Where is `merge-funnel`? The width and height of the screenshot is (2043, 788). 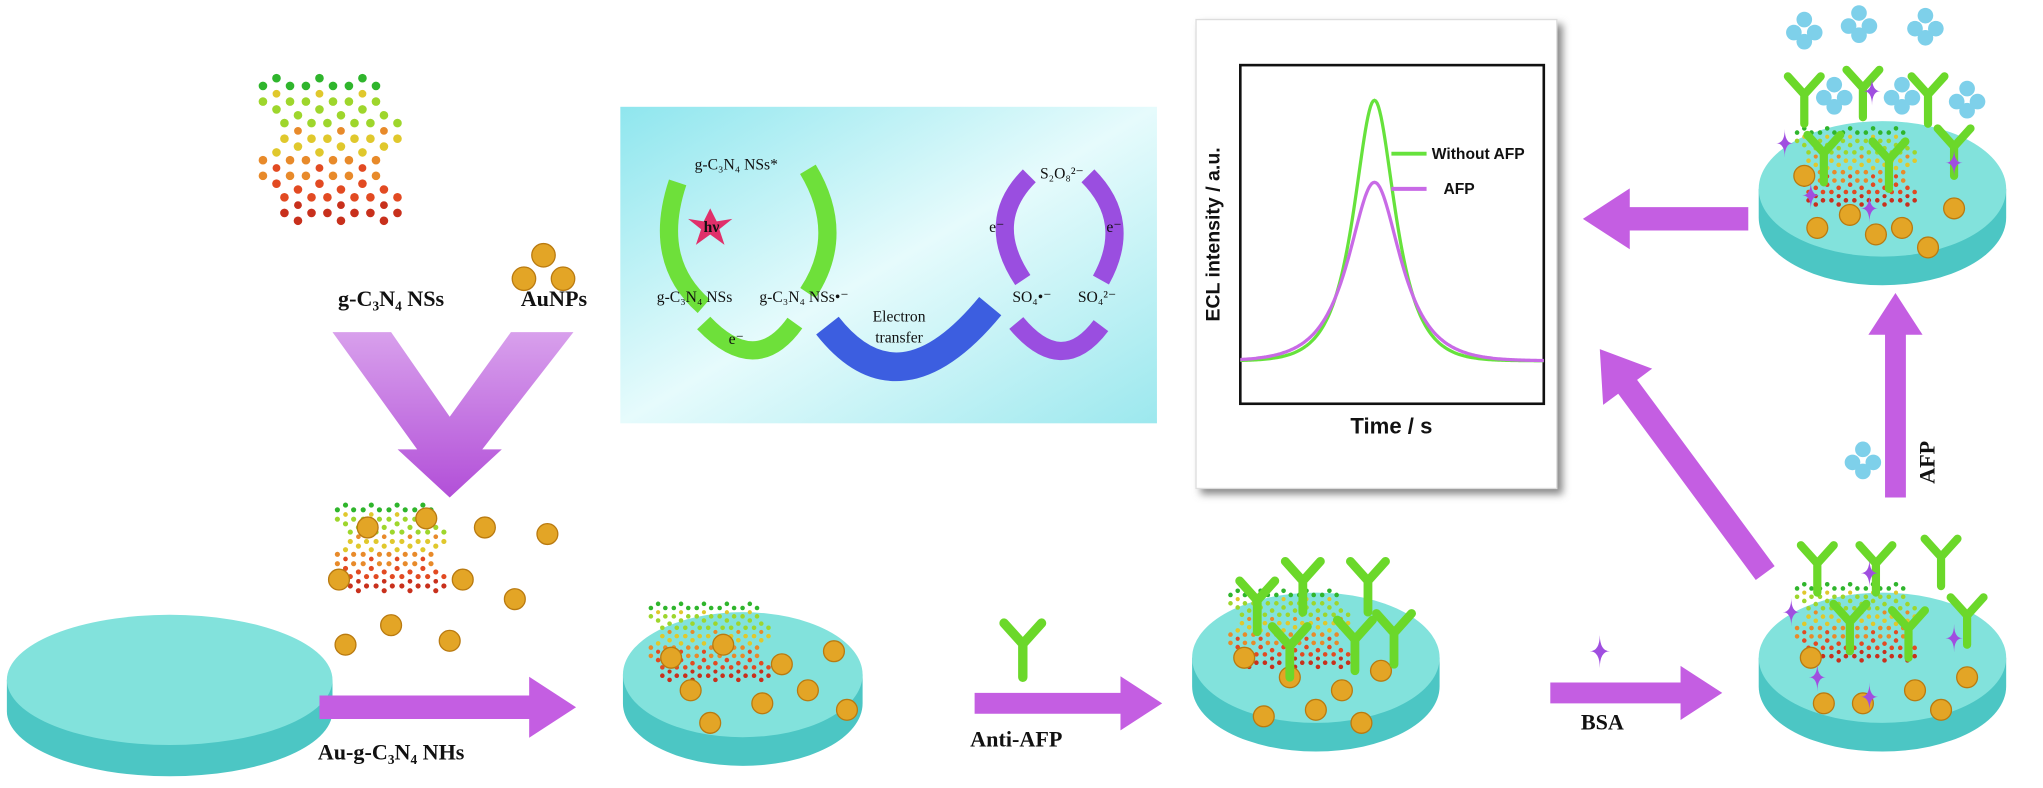
merge-funnel is located at coordinates (453, 415).